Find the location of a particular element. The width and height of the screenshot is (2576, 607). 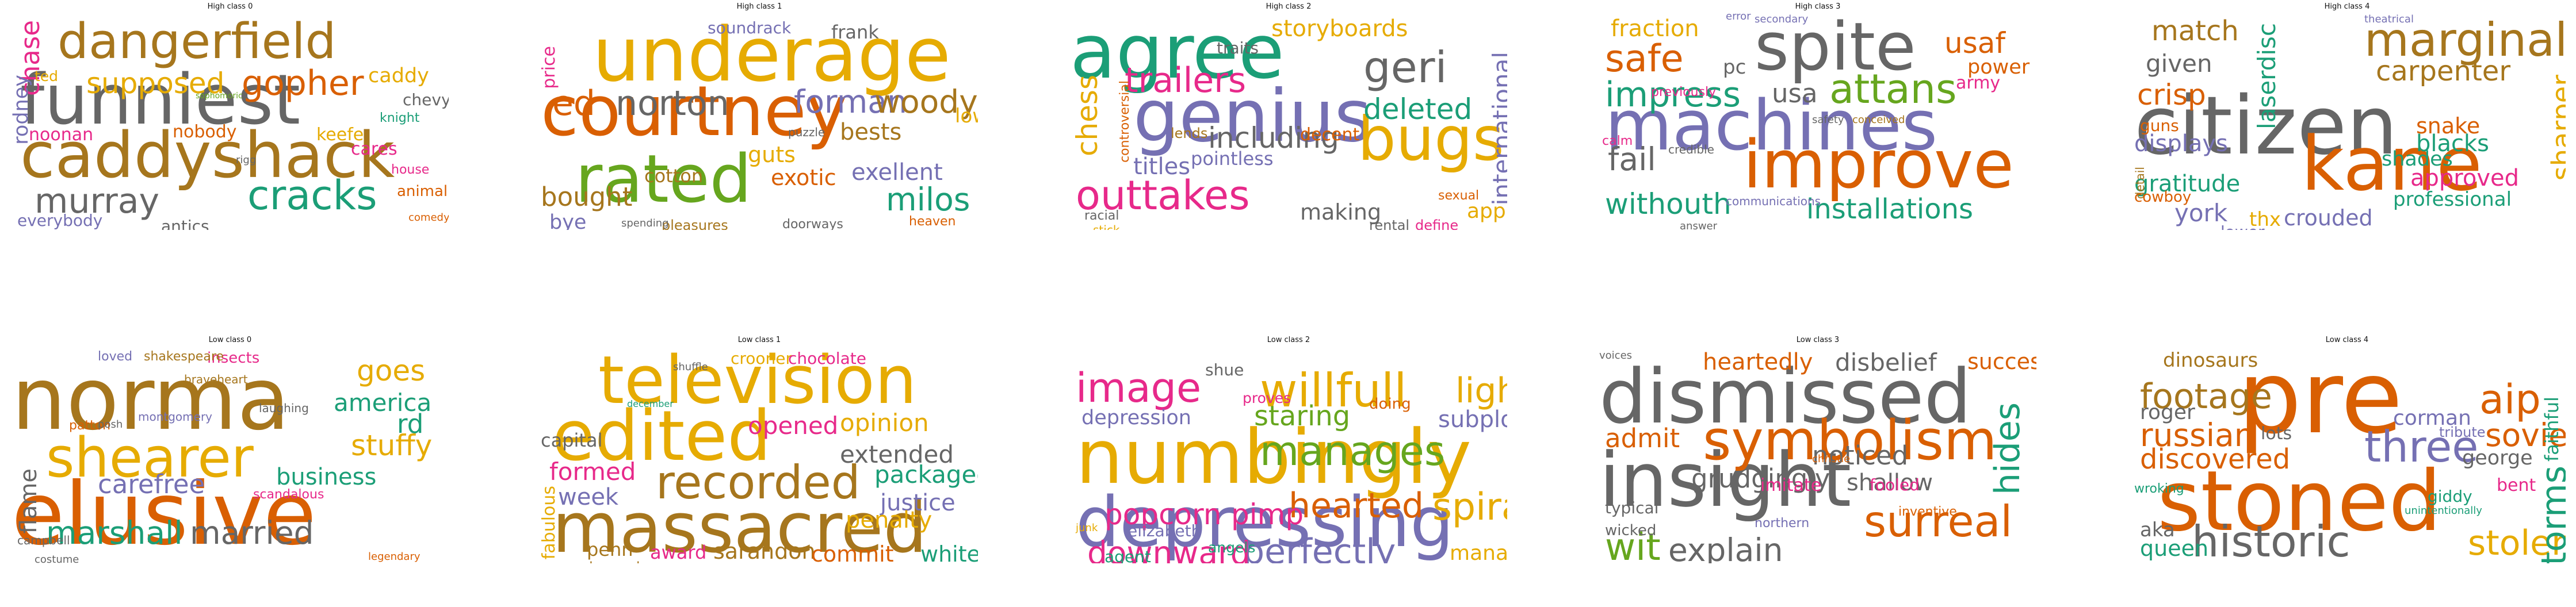

wordcloud-word: packaged is located at coordinates (926, 475).